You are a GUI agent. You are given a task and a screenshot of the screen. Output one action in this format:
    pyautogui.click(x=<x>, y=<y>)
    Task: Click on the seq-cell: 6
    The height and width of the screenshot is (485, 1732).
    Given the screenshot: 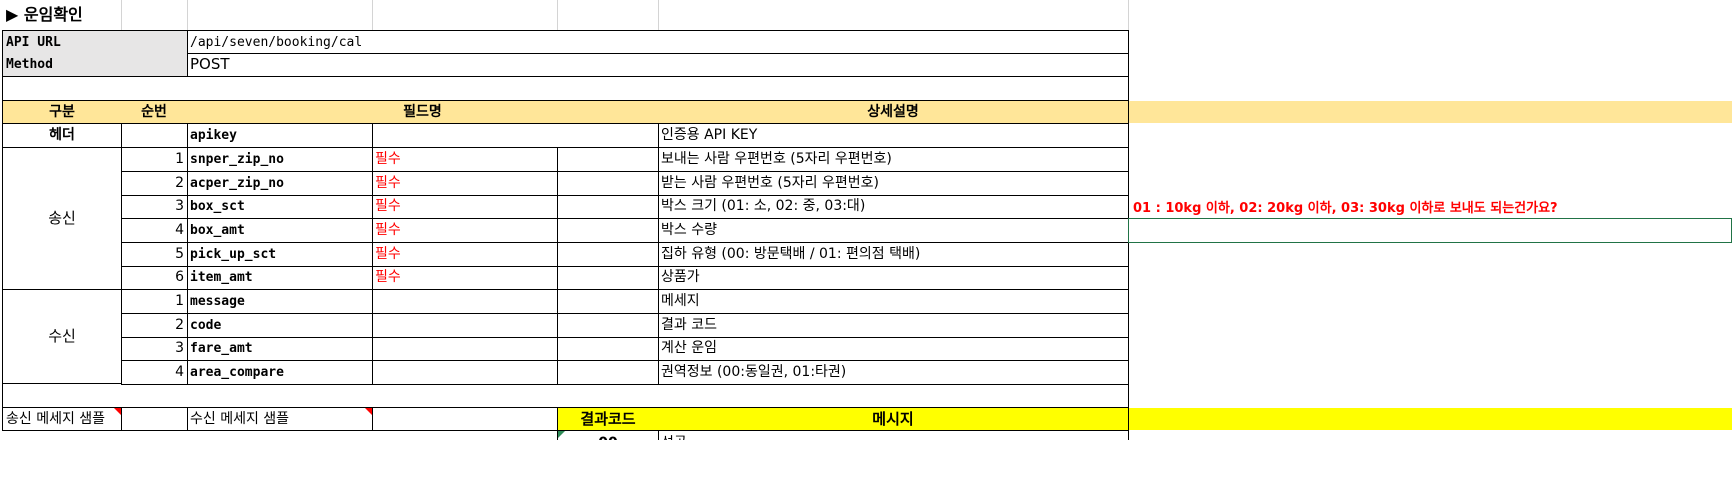 What is the action you would take?
    pyautogui.click(x=154, y=277)
    